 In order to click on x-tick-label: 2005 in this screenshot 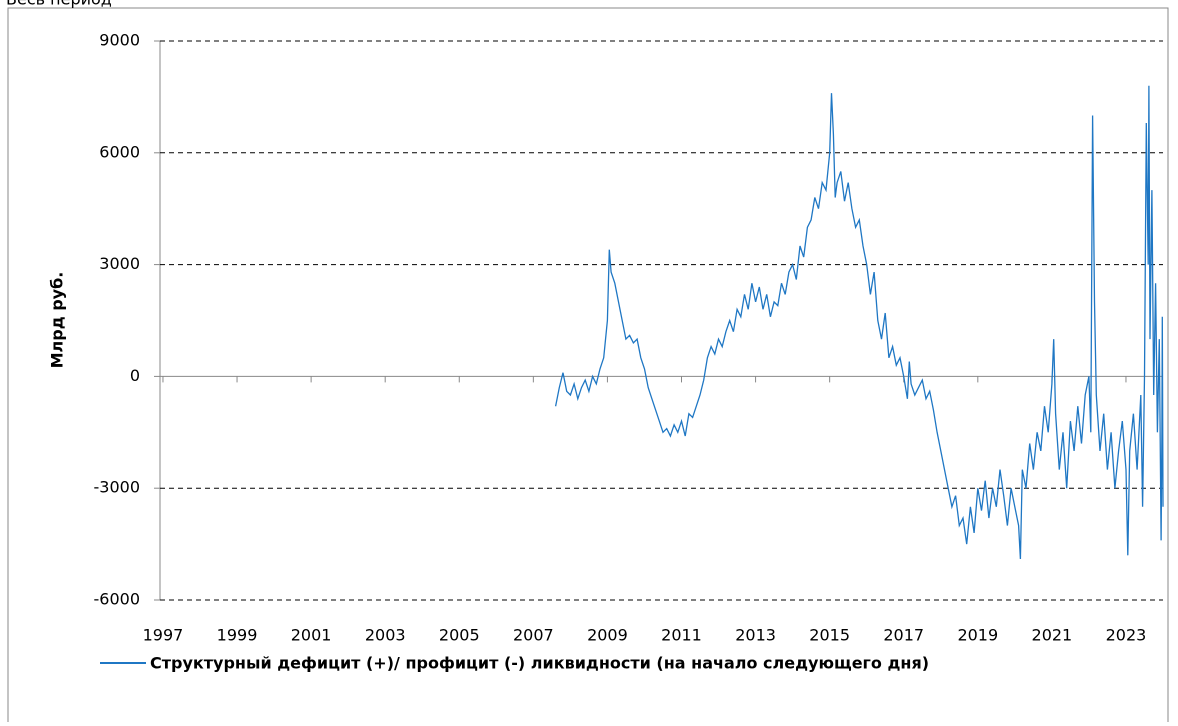, I will do `click(459, 635)`.